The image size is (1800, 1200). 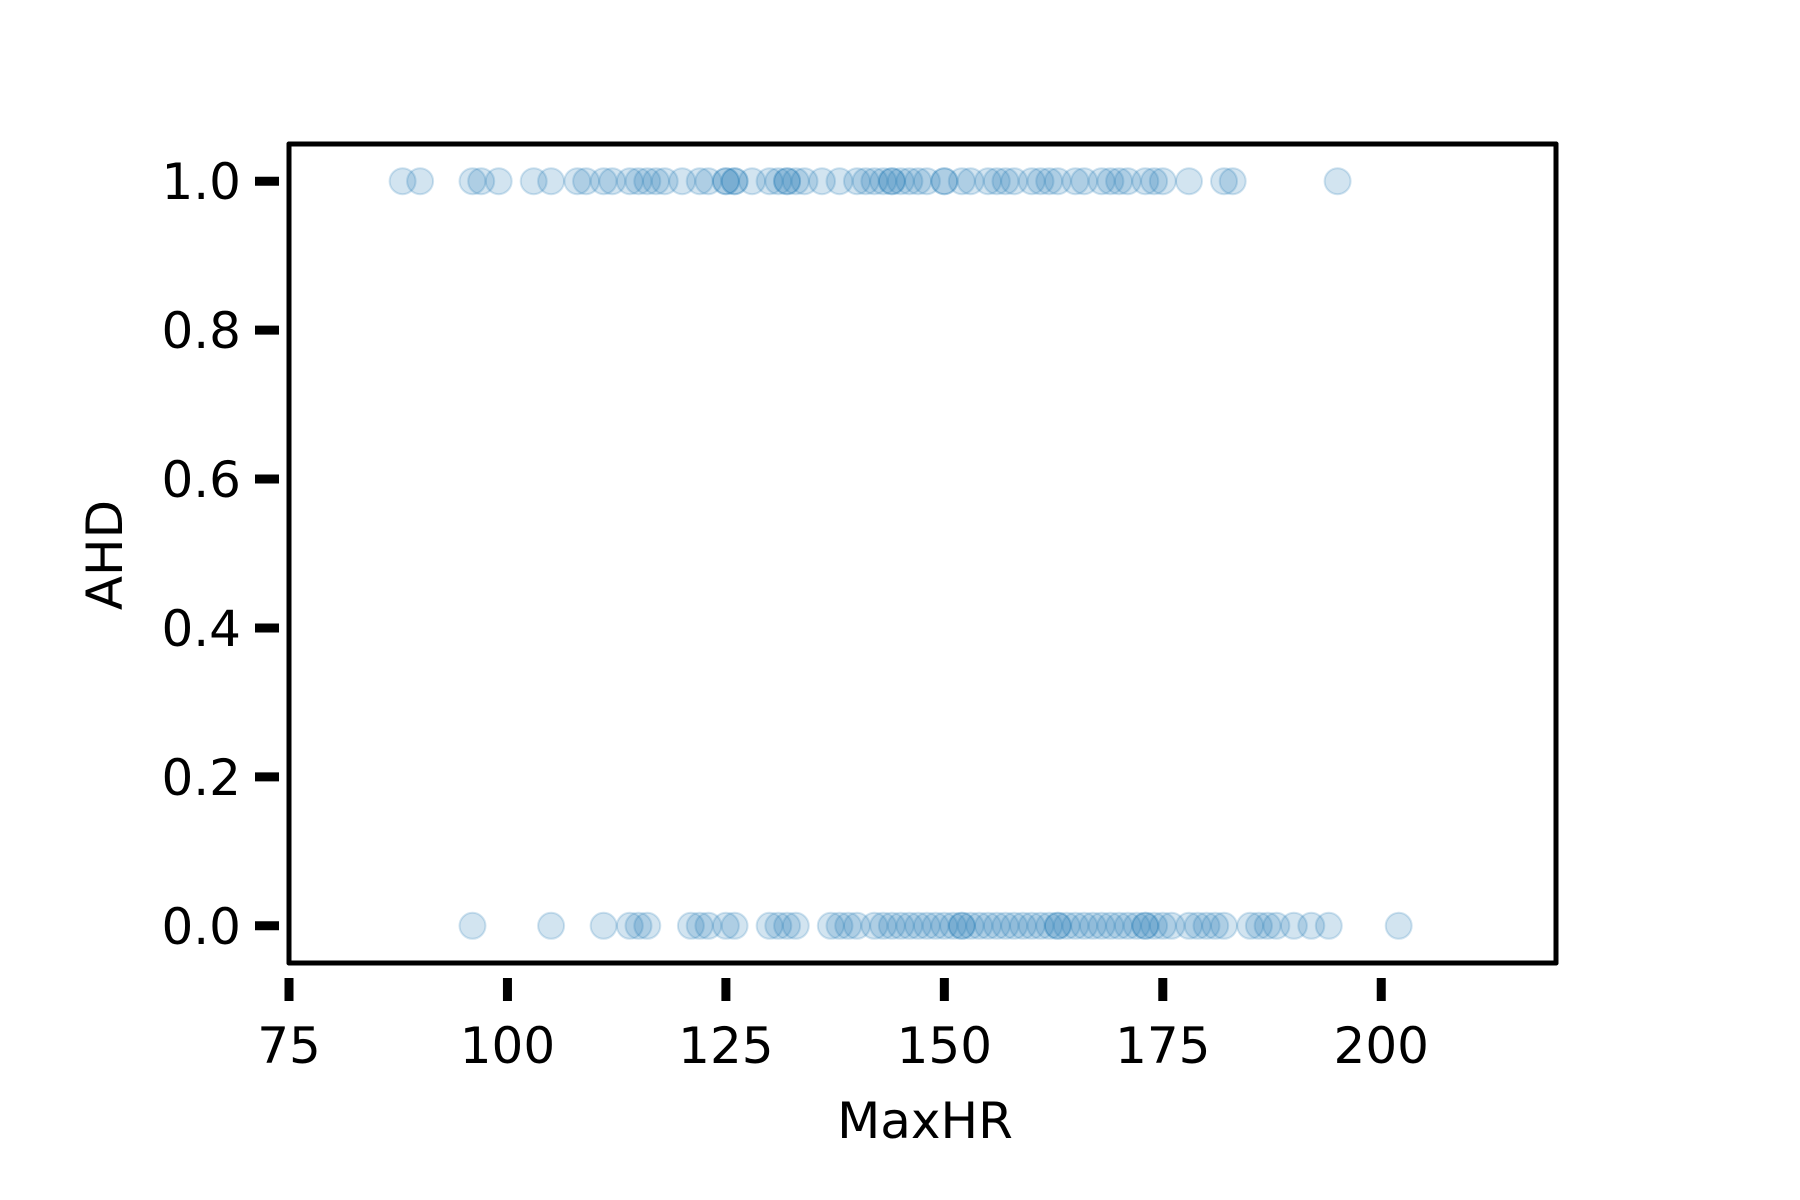 I want to click on y-tick-label: 0.2, so click(x=201, y=778).